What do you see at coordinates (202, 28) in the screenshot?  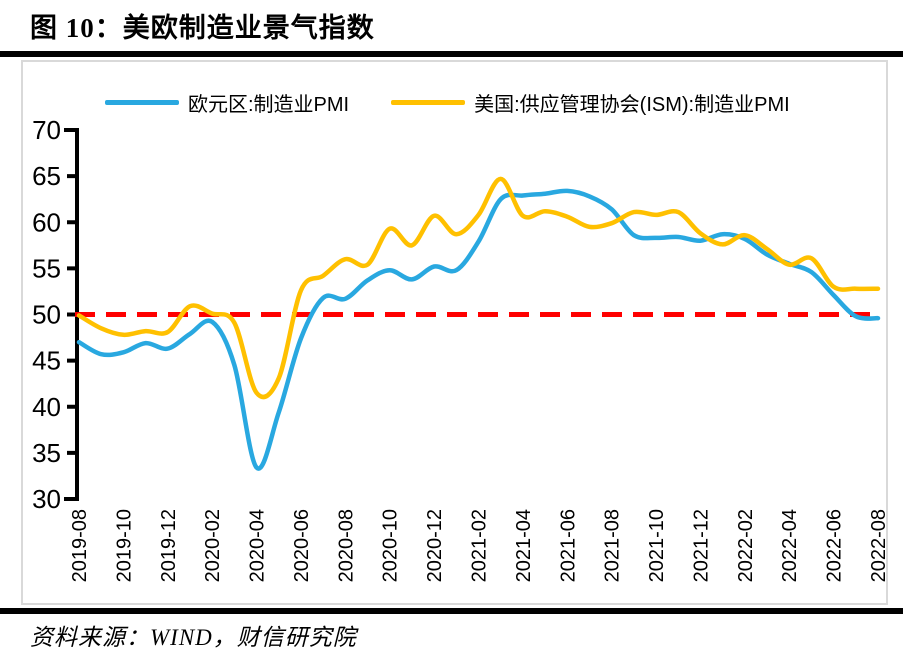 I see `figure-title: 图 10：美欧制造业景气指数` at bounding box center [202, 28].